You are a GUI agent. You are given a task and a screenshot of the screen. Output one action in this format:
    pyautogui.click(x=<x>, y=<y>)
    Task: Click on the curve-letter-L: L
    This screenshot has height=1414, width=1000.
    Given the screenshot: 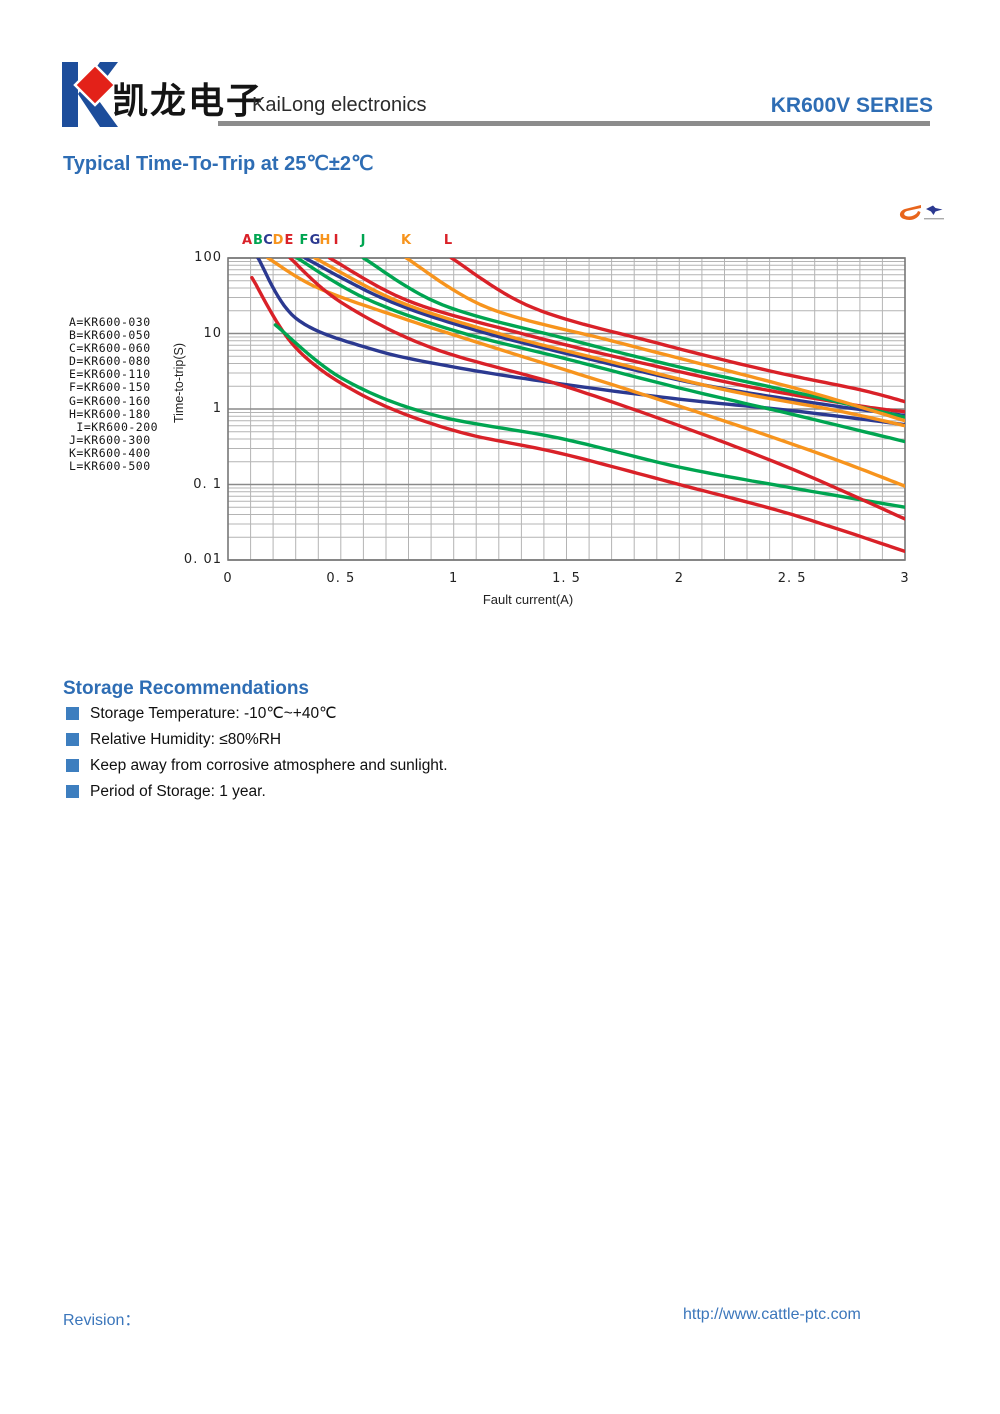 What is the action you would take?
    pyautogui.click(x=448, y=240)
    